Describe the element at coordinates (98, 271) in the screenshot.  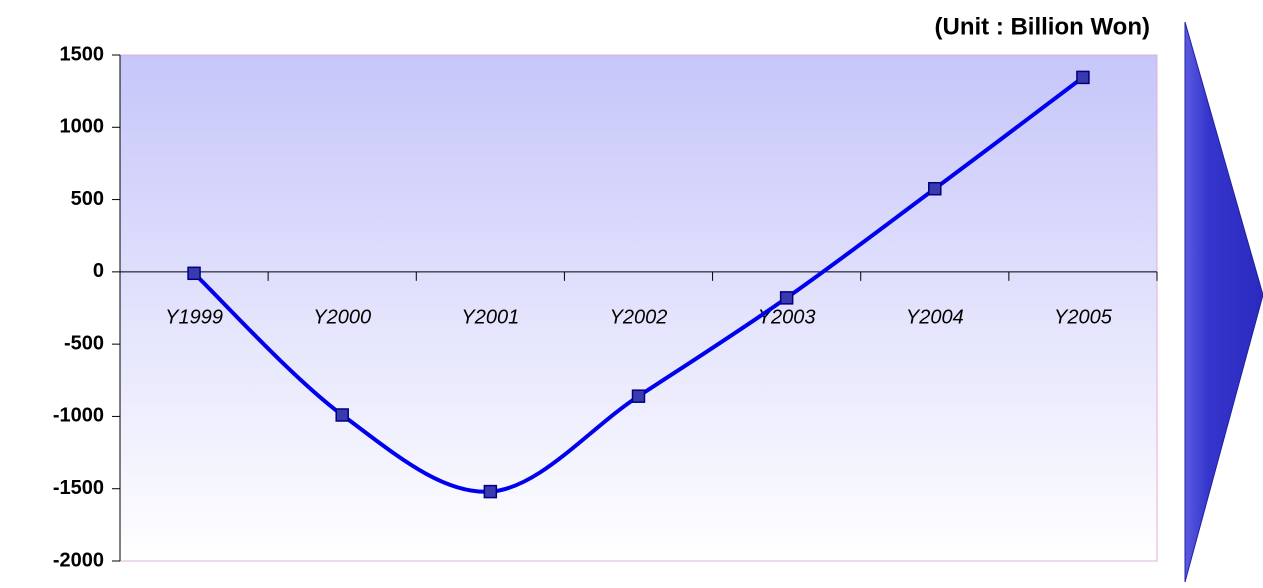
I see `y-tick-label: 0` at that location.